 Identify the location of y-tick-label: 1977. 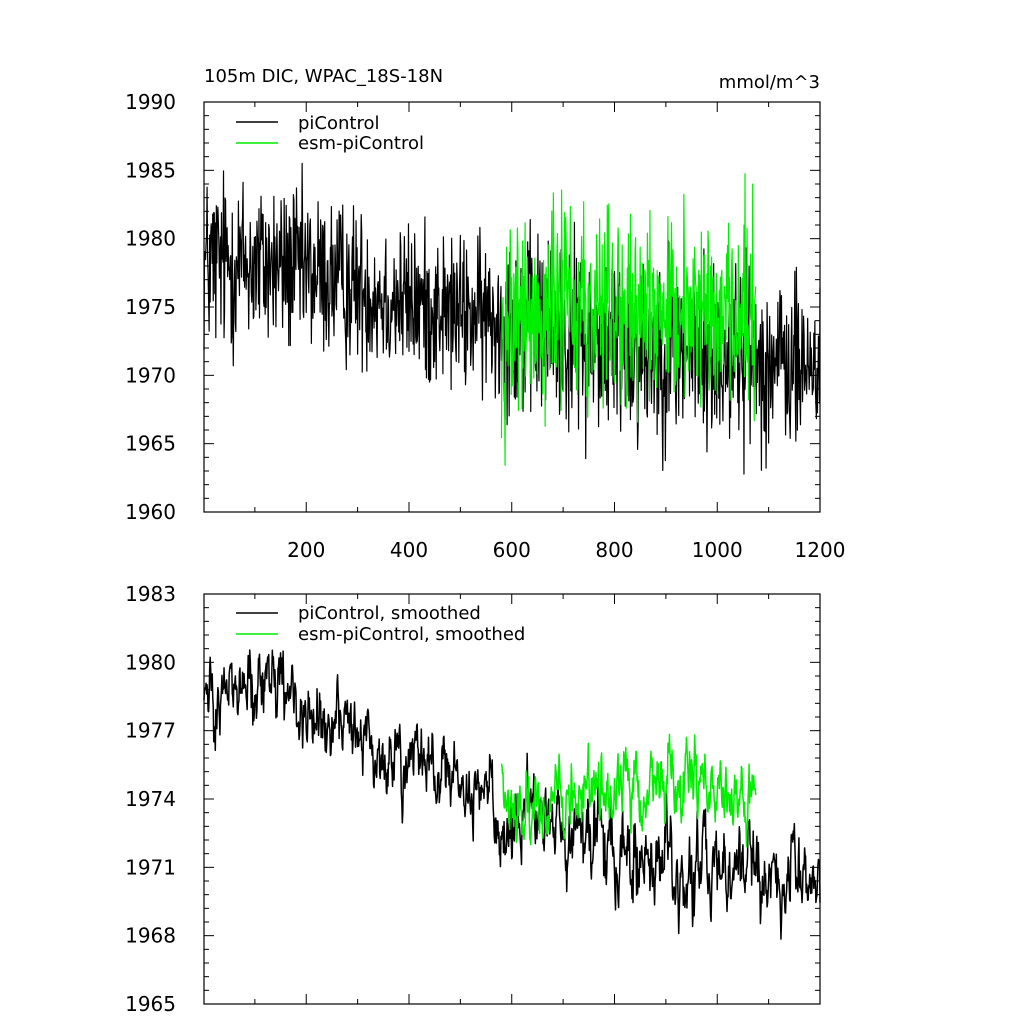
(150, 731).